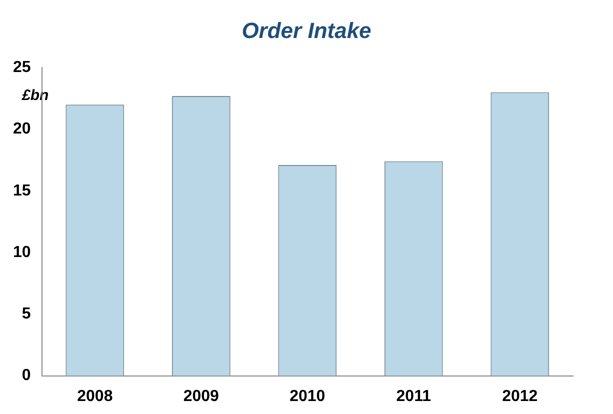 The width and height of the screenshot is (613, 414). I want to click on x-tick-label: 2009, so click(201, 396).